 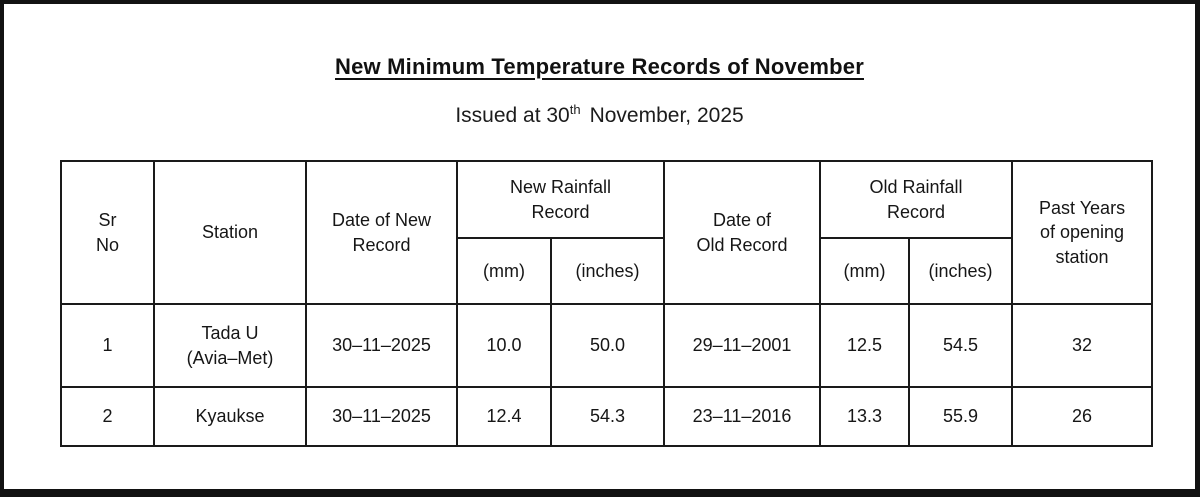 What do you see at coordinates (230, 232) in the screenshot?
I see `header-station: Station` at bounding box center [230, 232].